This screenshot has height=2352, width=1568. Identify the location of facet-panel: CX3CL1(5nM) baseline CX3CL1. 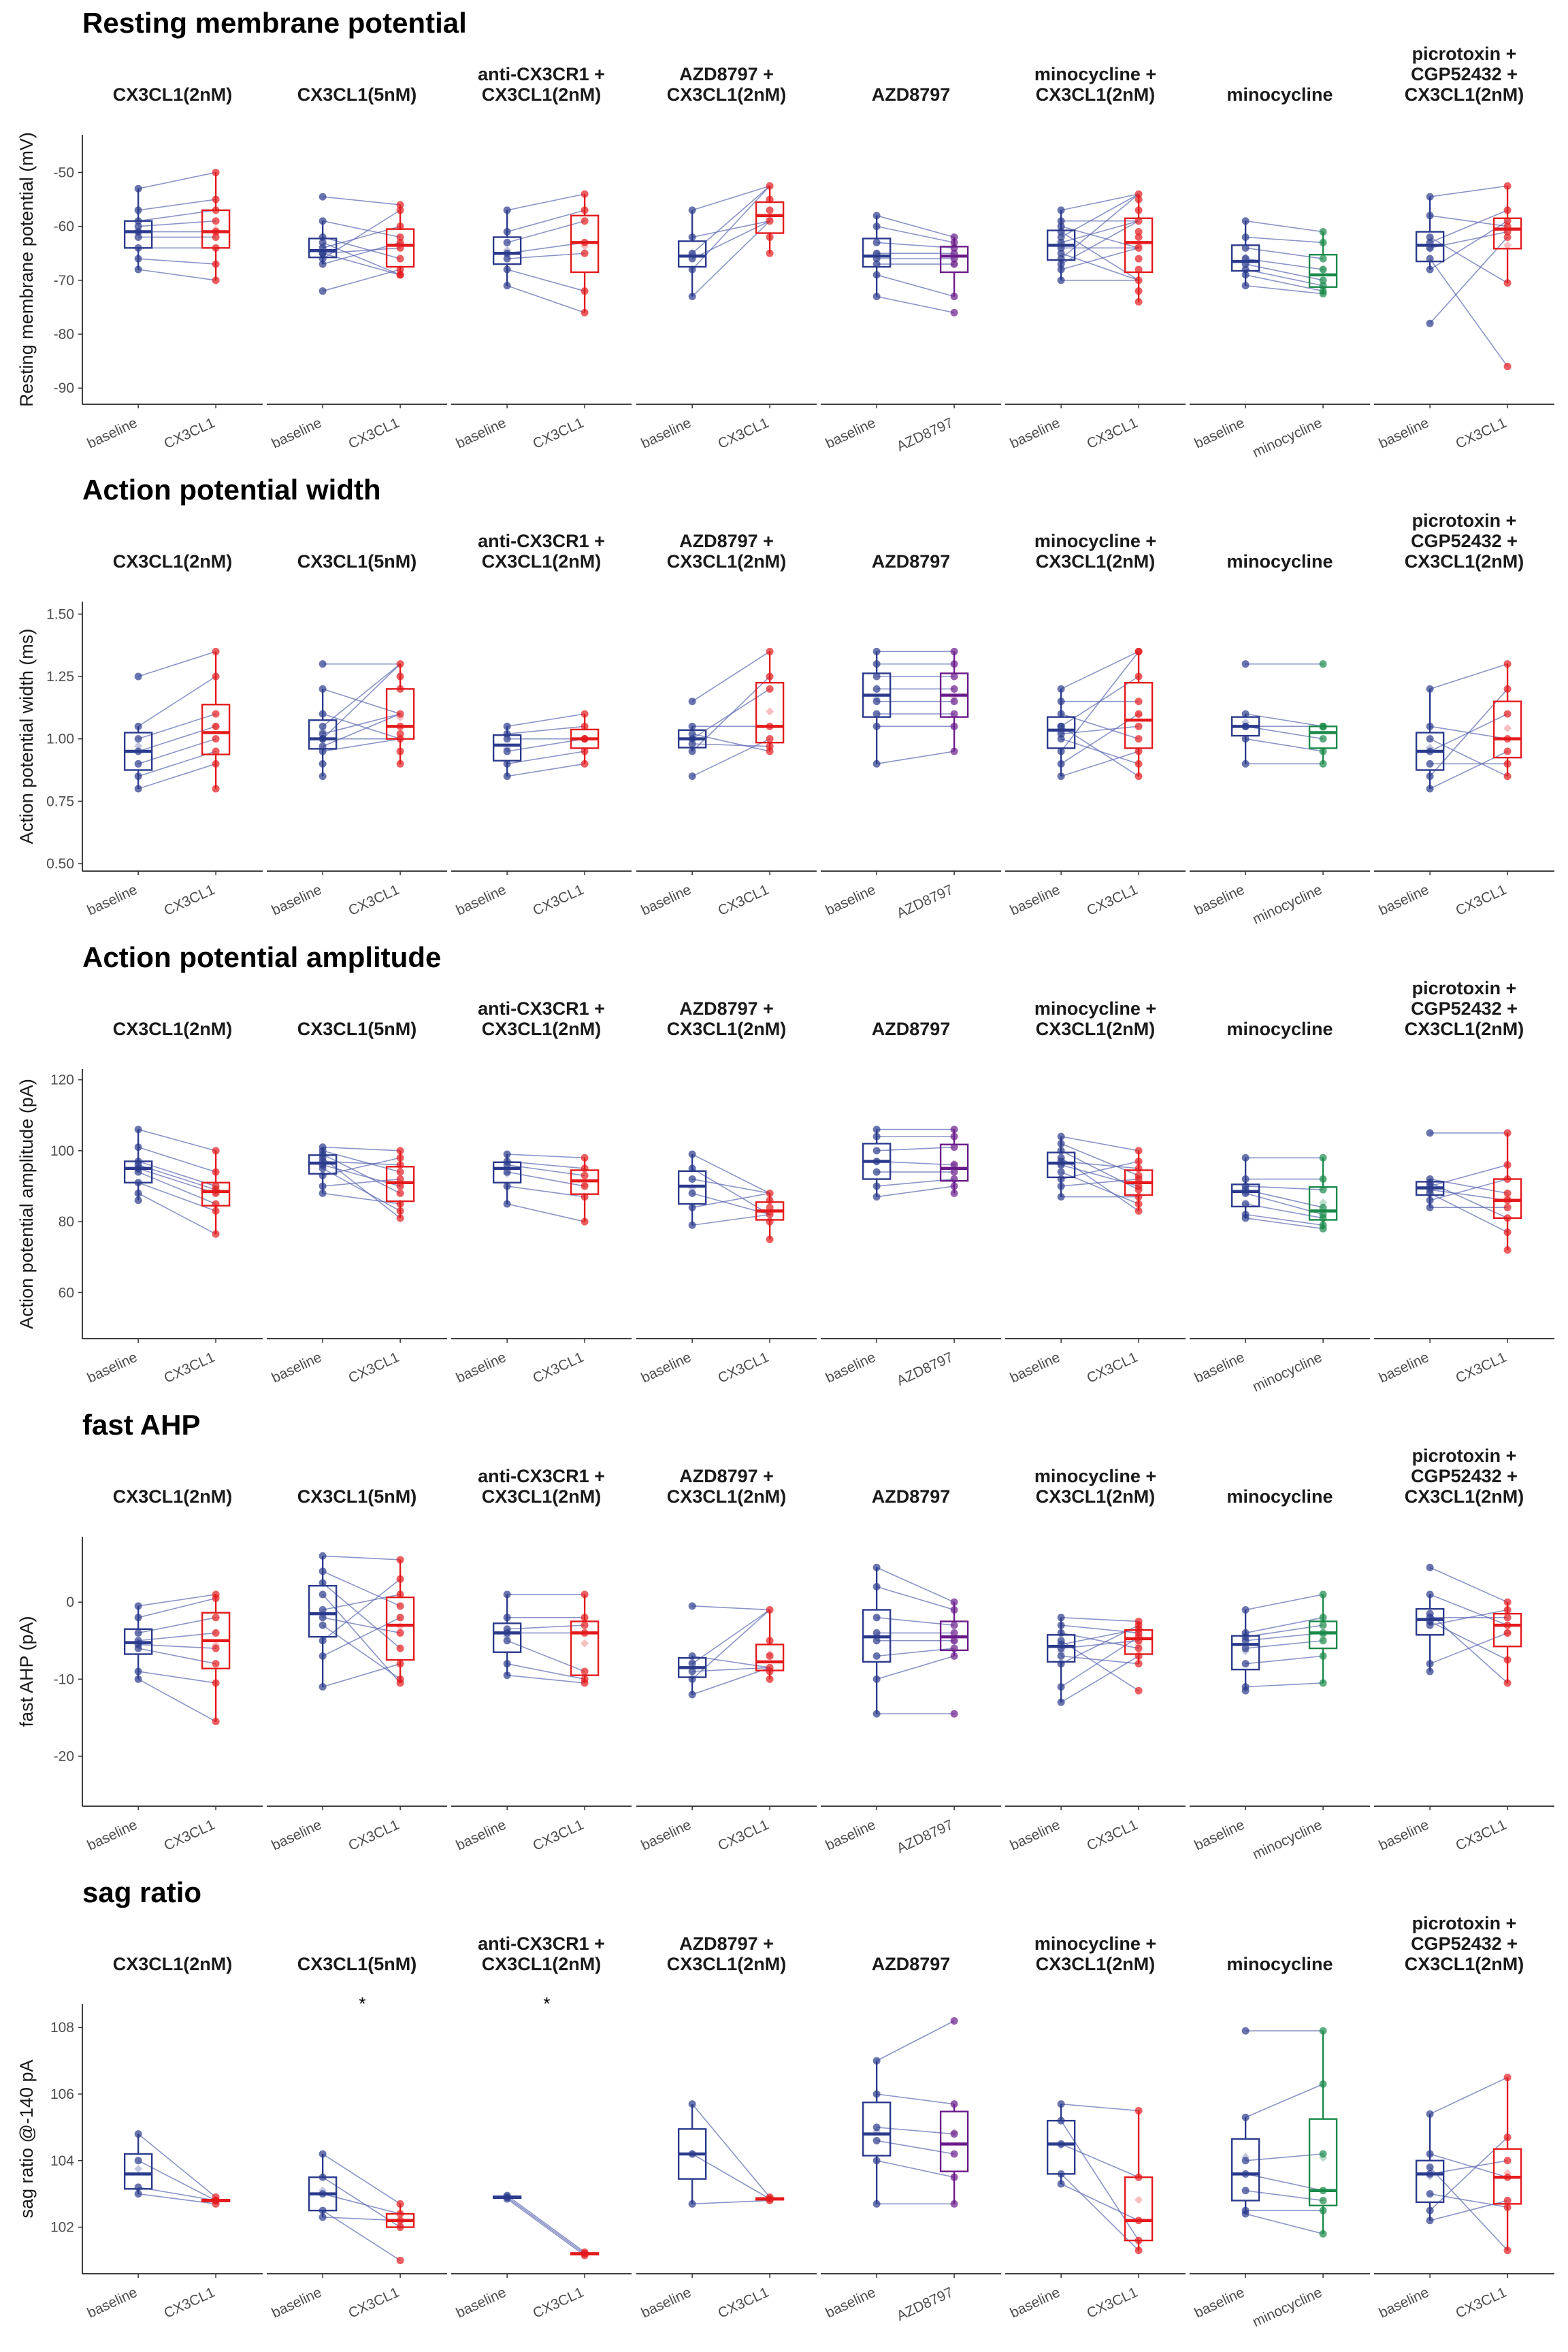
(357, 268).